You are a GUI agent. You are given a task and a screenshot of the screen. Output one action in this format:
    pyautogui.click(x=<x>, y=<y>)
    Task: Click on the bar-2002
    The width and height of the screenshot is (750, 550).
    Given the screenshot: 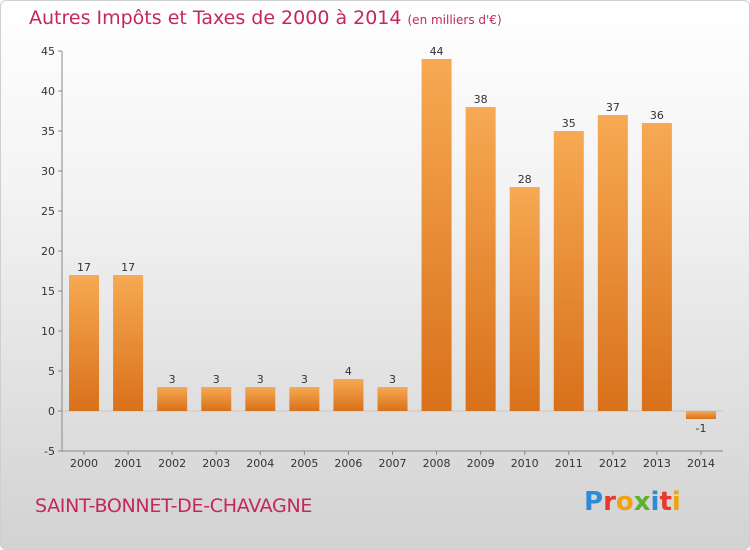 What is the action you would take?
    pyautogui.click(x=172, y=399)
    